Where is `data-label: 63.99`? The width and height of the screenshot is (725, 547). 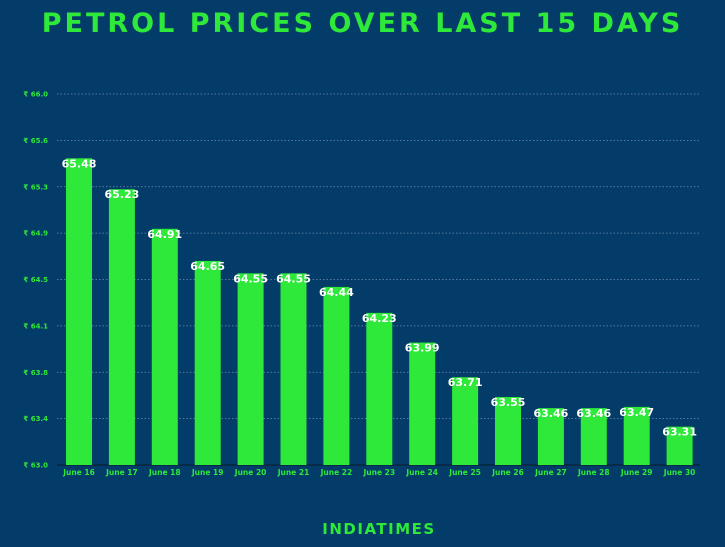 data-label: 63.99 is located at coordinates (422, 348).